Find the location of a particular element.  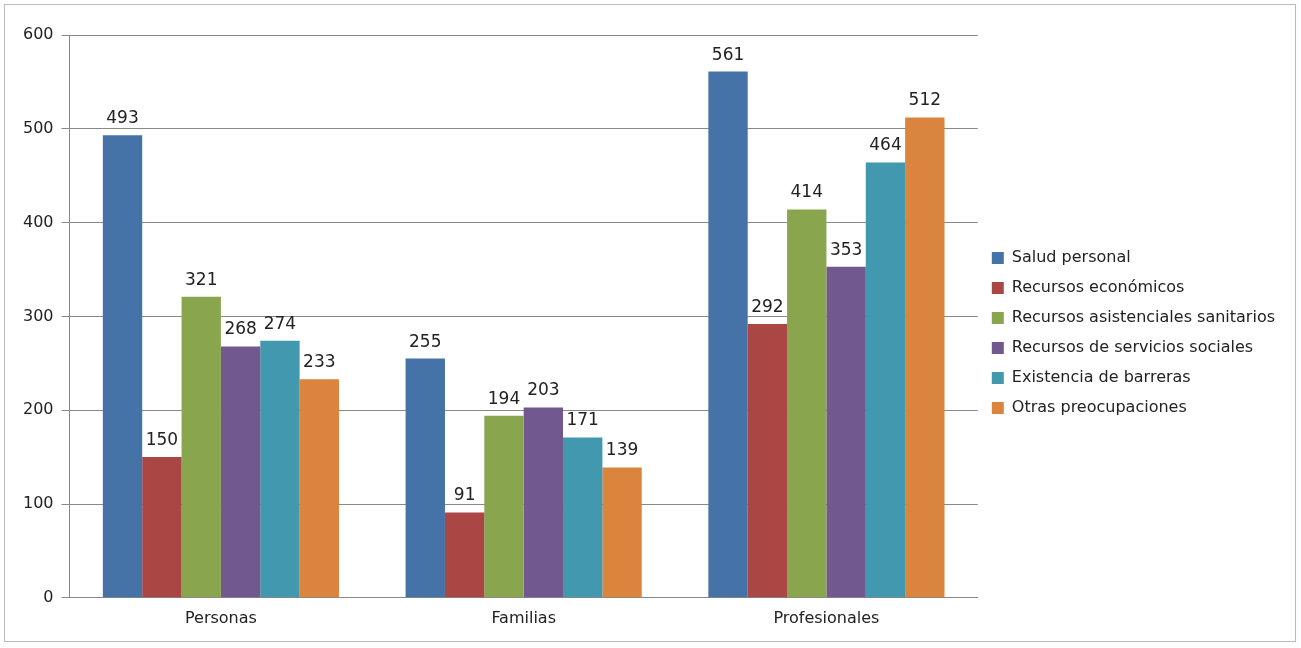

legend-label: Recursos de servicios sociales is located at coordinates (1132, 347).